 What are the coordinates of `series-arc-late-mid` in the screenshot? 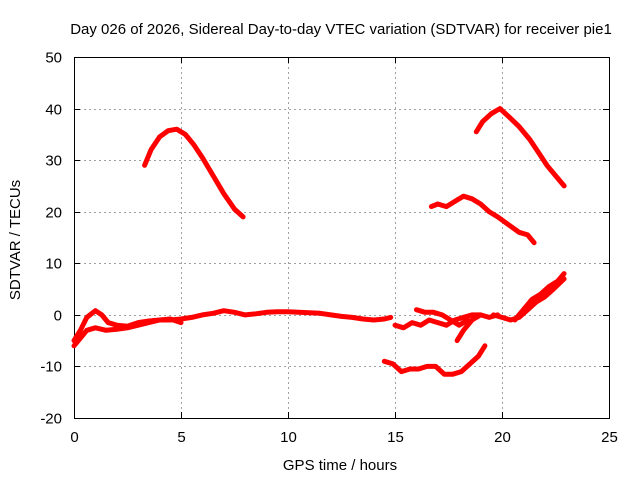 It's located at (482, 219).